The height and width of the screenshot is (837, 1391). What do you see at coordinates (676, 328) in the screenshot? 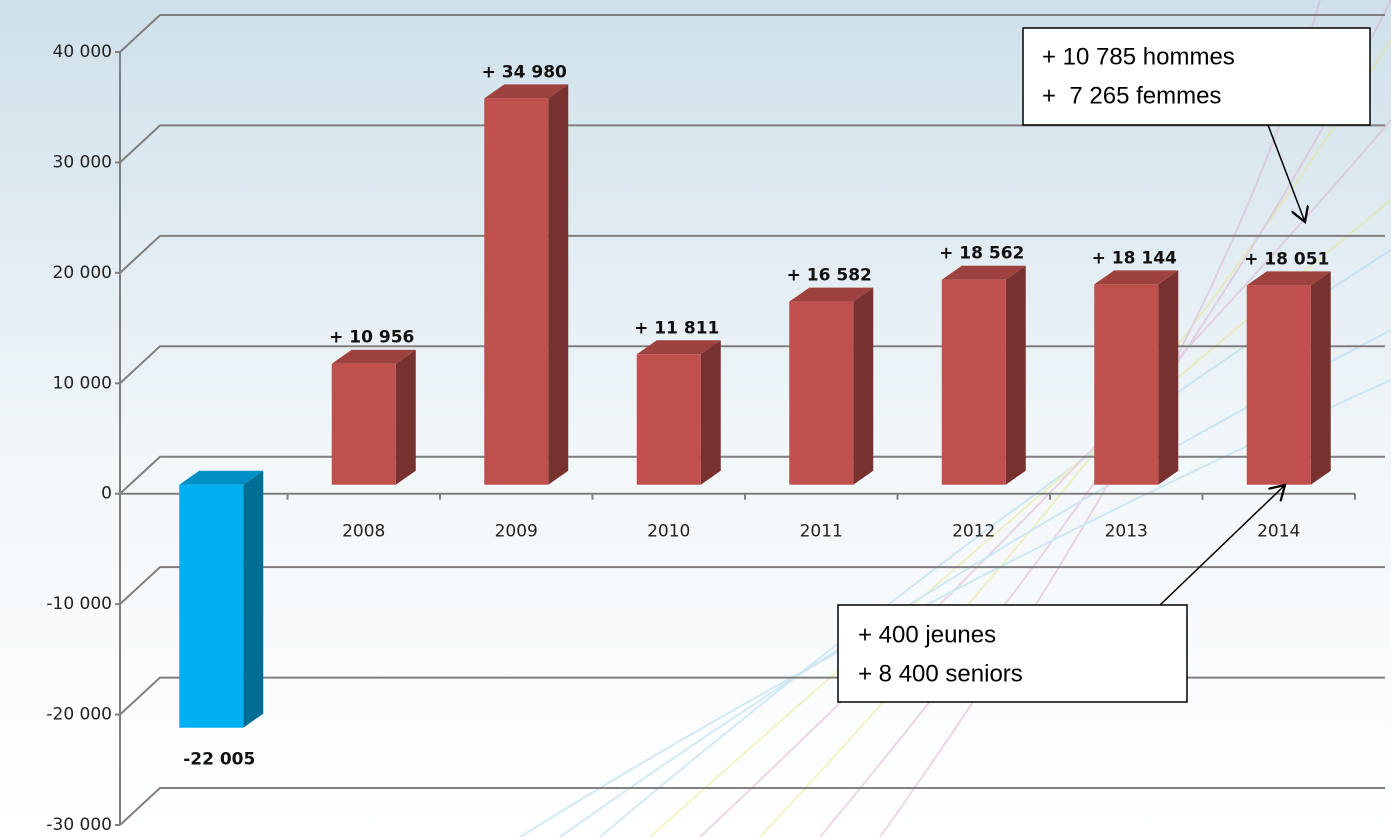
I see `value-label: + 11 811` at bounding box center [676, 328].